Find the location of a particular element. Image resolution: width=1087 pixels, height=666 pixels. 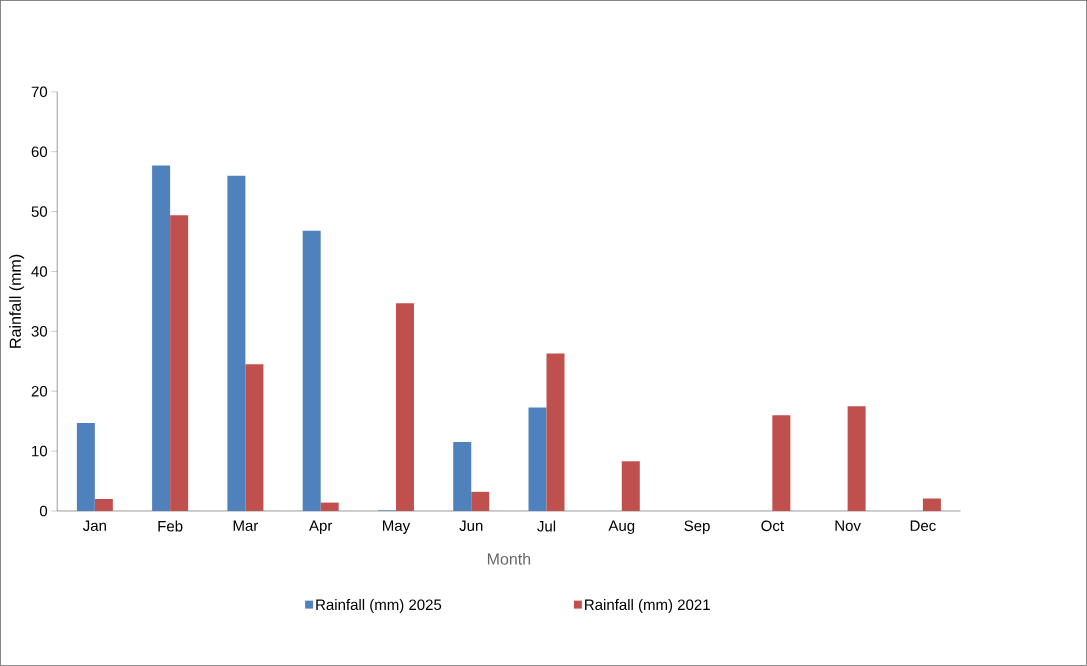

y-tick-label: 30 is located at coordinates (39, 331).